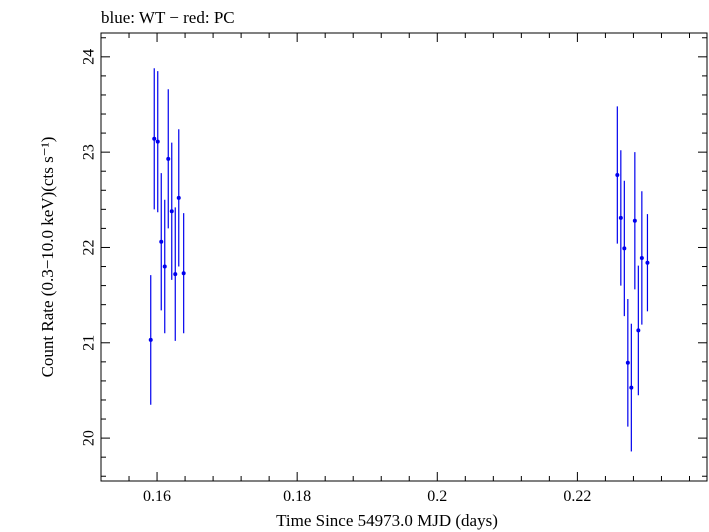 The width and height of the screenshot is (709, 532). I want to click on y-tick-label: 21, so click(89, 343).